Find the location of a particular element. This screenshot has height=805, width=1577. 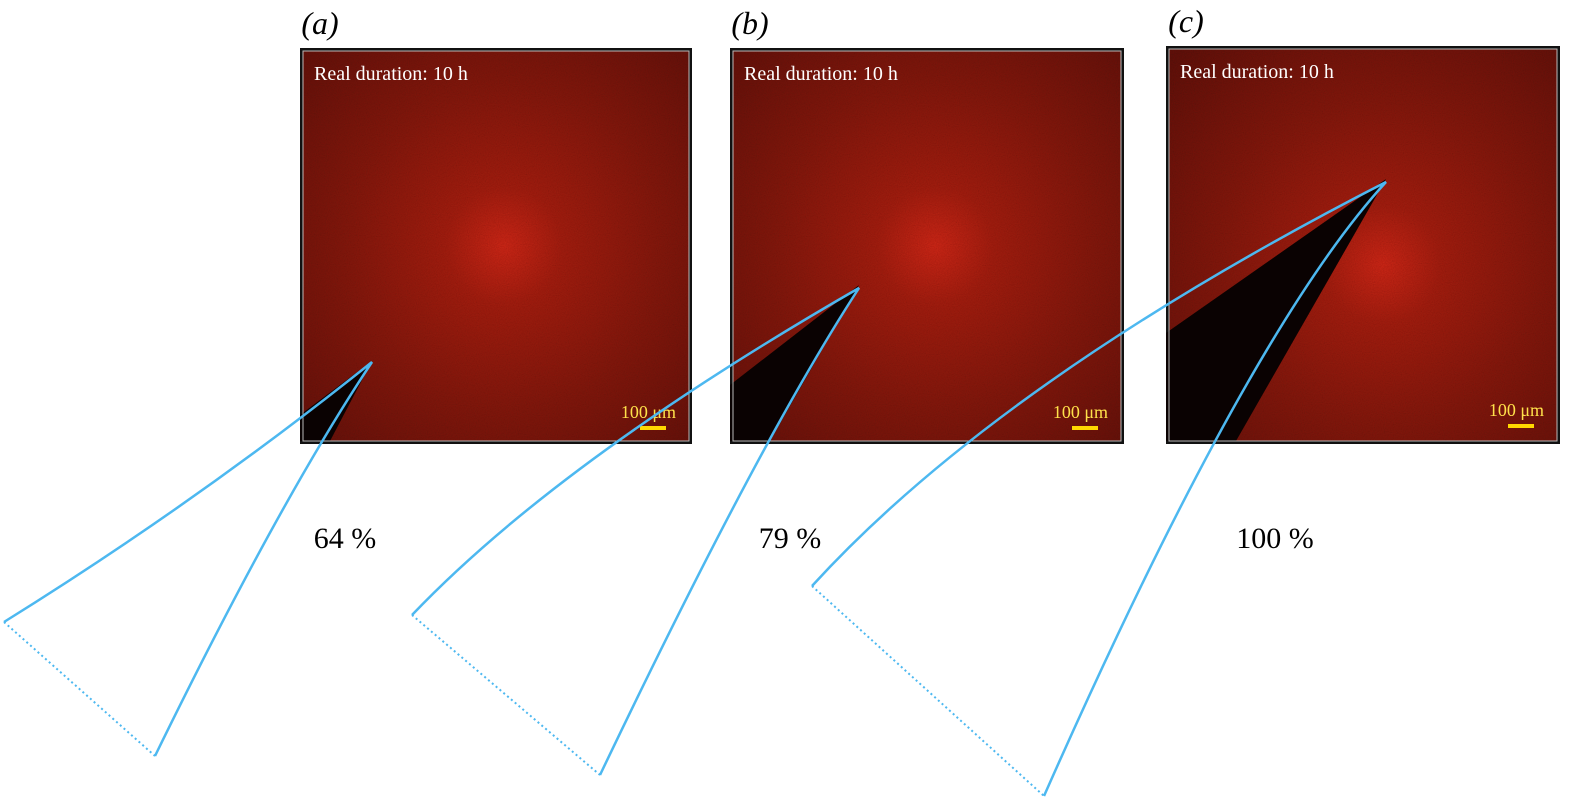

panel-label: (b) is located at coordinates (749, 23).